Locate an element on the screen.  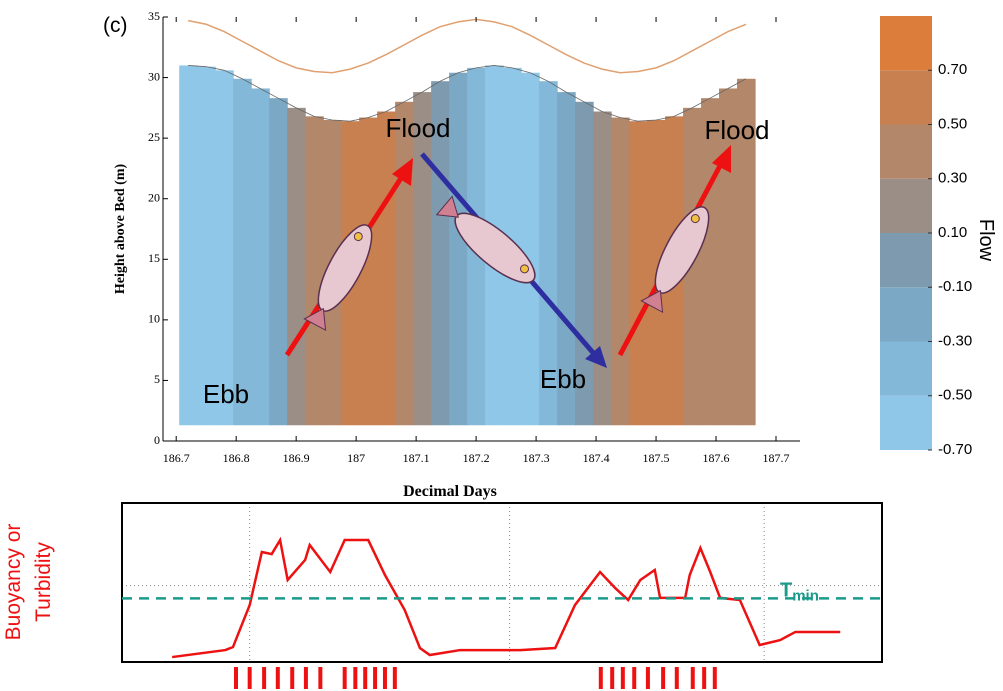
x-tick-label: 186.9 is located at coordinates (296, 458).